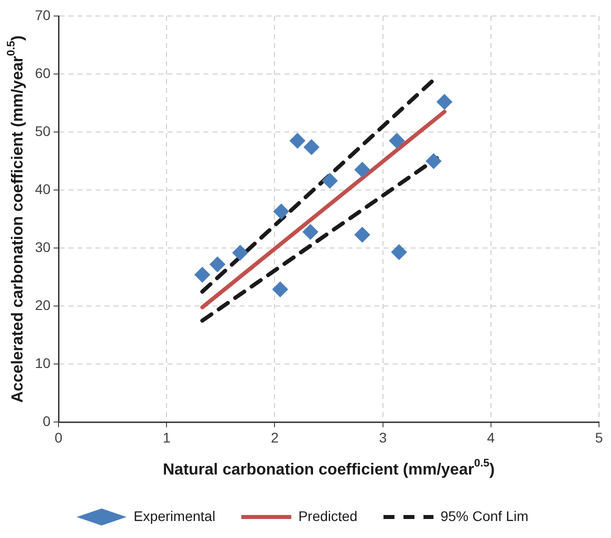 The image size is (611, 538). Describe the element at coordinates (16, 219) in the screenshot. I see `y-axis-title: Accelerated carbonation coefficient (mm/year0.5)` at that location.